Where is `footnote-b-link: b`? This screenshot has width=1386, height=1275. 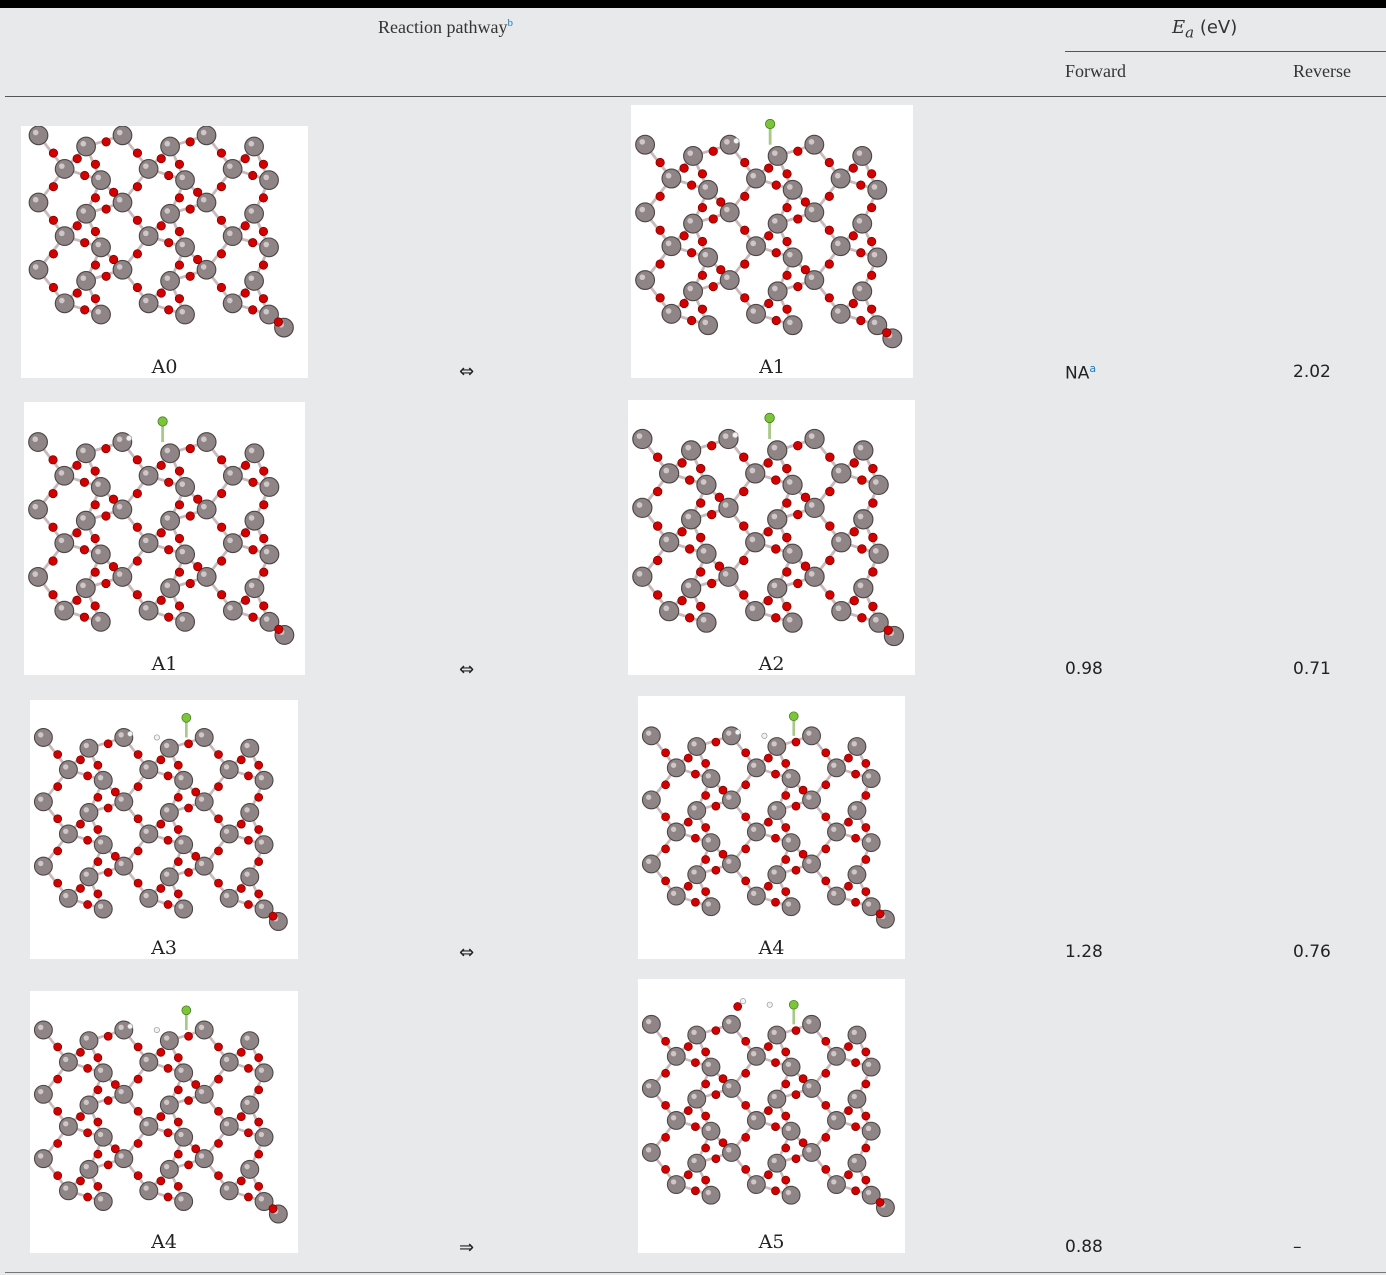
footnote-b-link: b is located at coordinates (510, 23).